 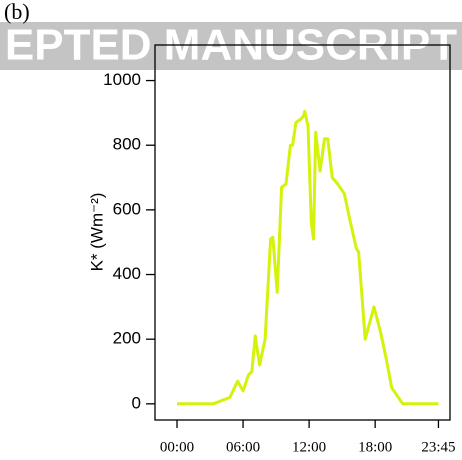 I want to click on y-tick-label: 400, so click(x=127, y=273).